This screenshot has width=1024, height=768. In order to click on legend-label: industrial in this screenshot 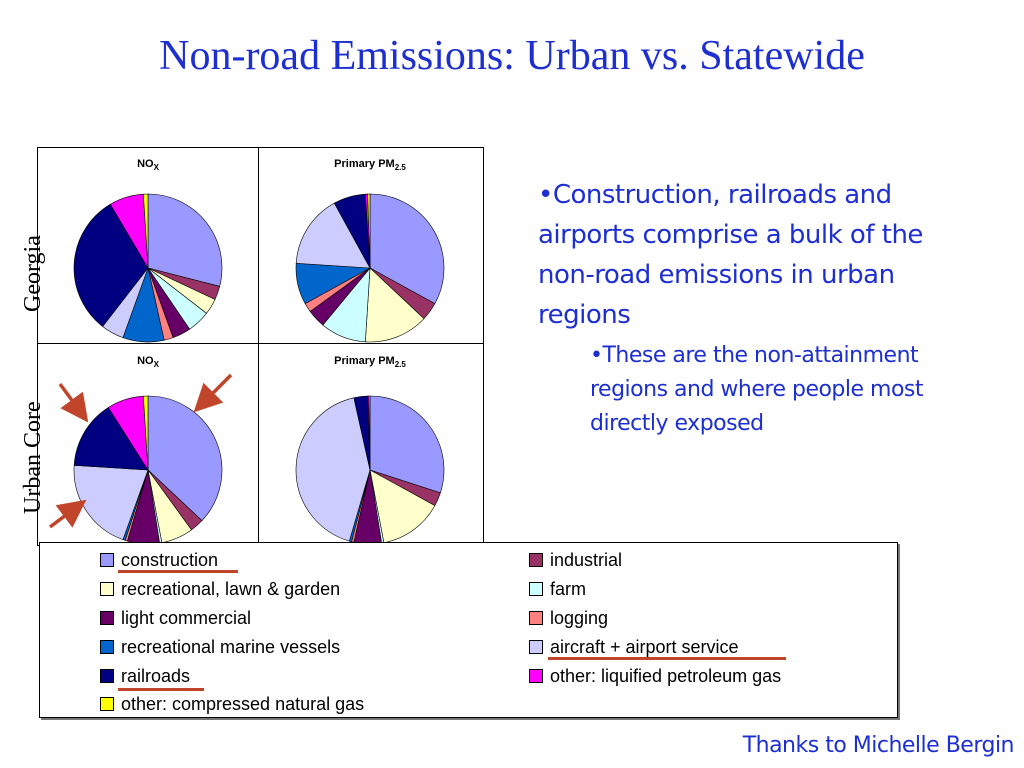, I will do `click(586, 560)`.